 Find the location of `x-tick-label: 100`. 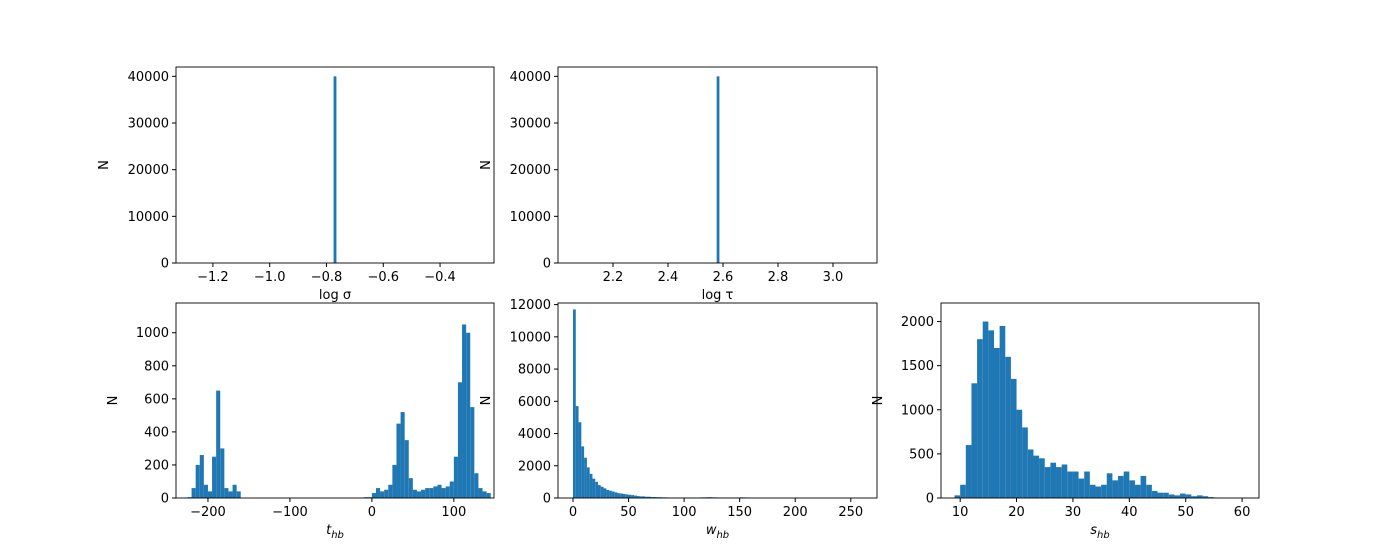

x-tick-label: 100 is located at coordinates (684, 512).